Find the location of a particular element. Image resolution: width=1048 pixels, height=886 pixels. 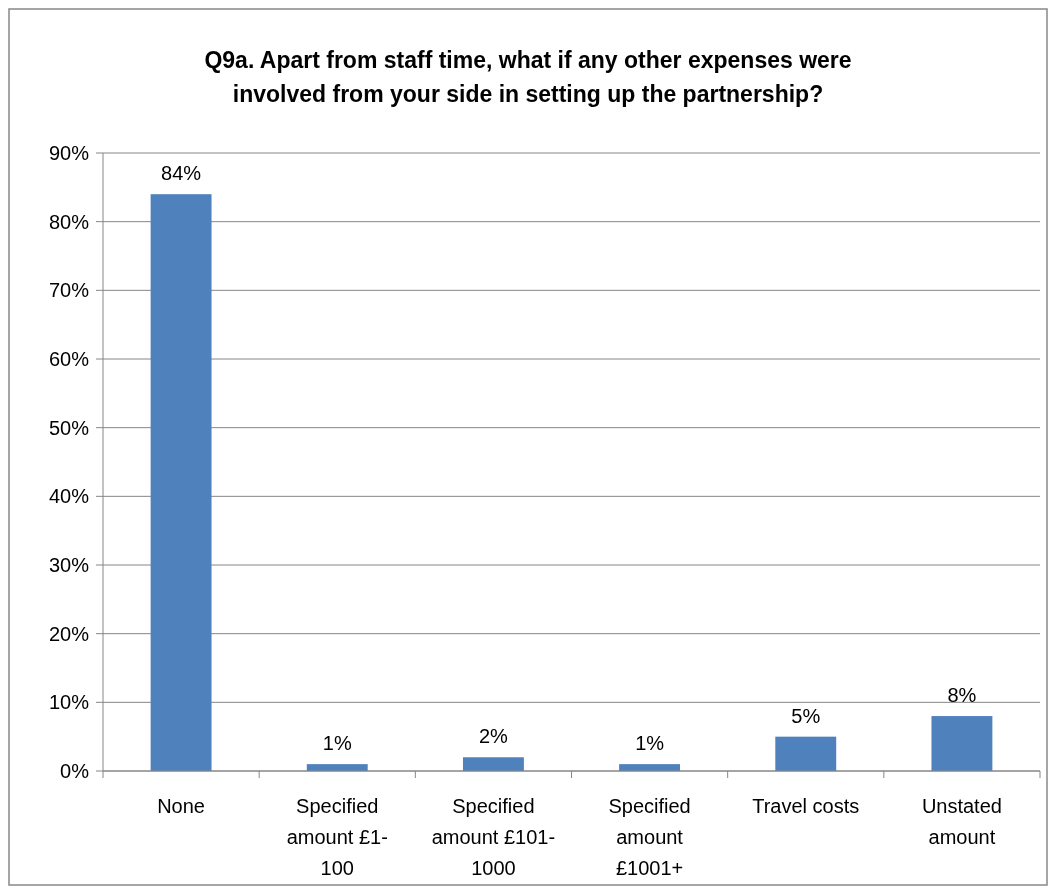

x-tick-label: None is located at coordinates (181, 806).